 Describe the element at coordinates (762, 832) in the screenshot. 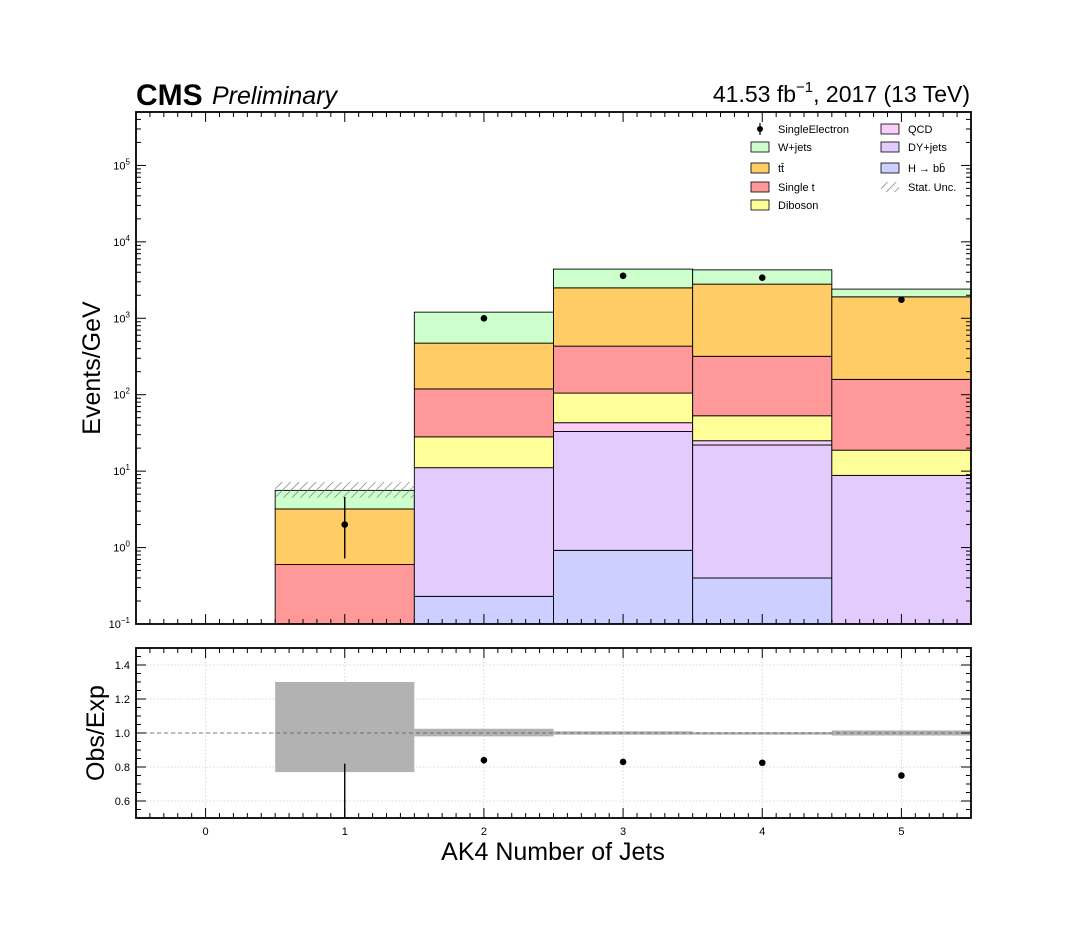

I see `x-tick-label: 4` at that location.